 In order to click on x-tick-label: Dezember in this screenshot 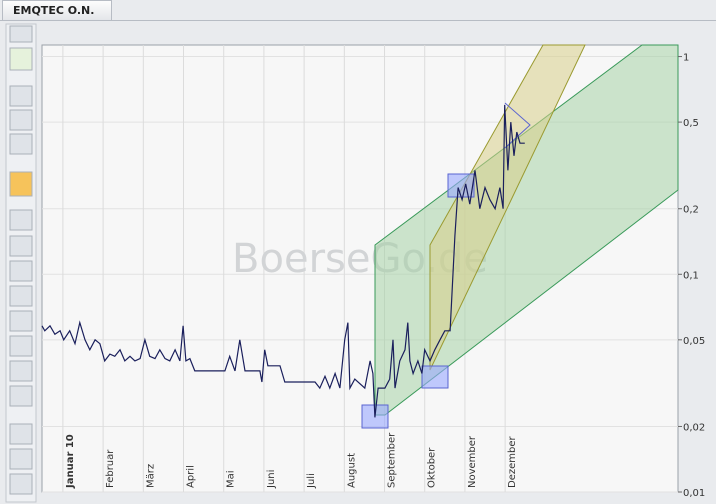, I will do `click(512, 462)`.